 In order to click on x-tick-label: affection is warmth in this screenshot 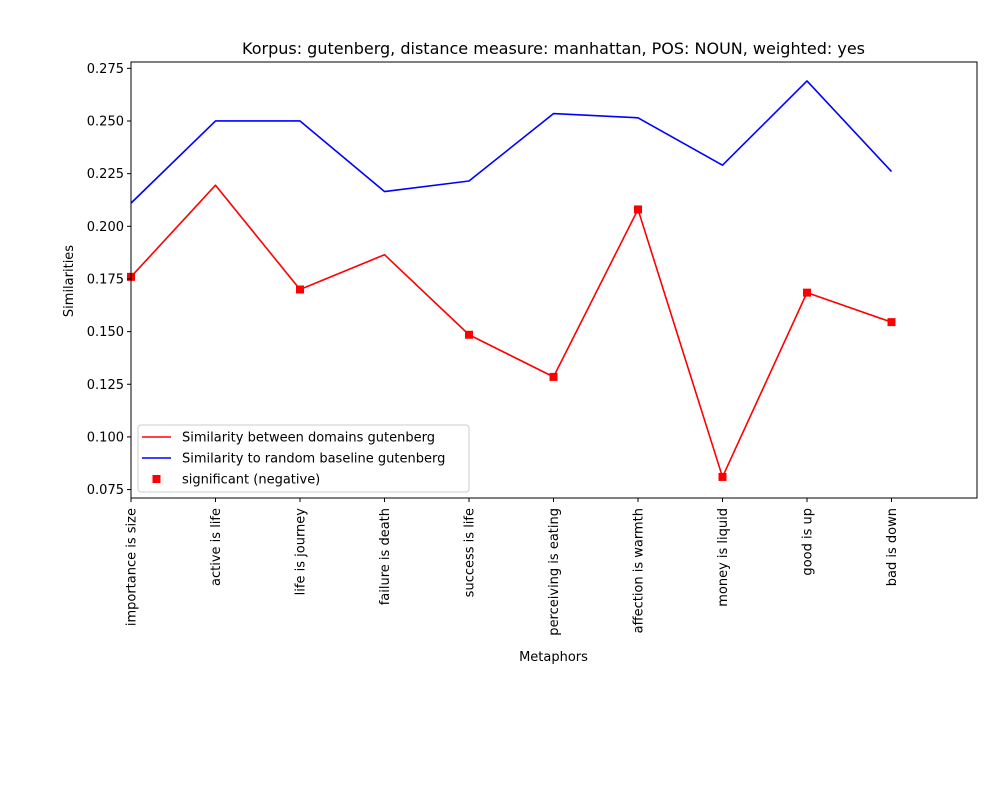, I will do `click(639, 570)`.